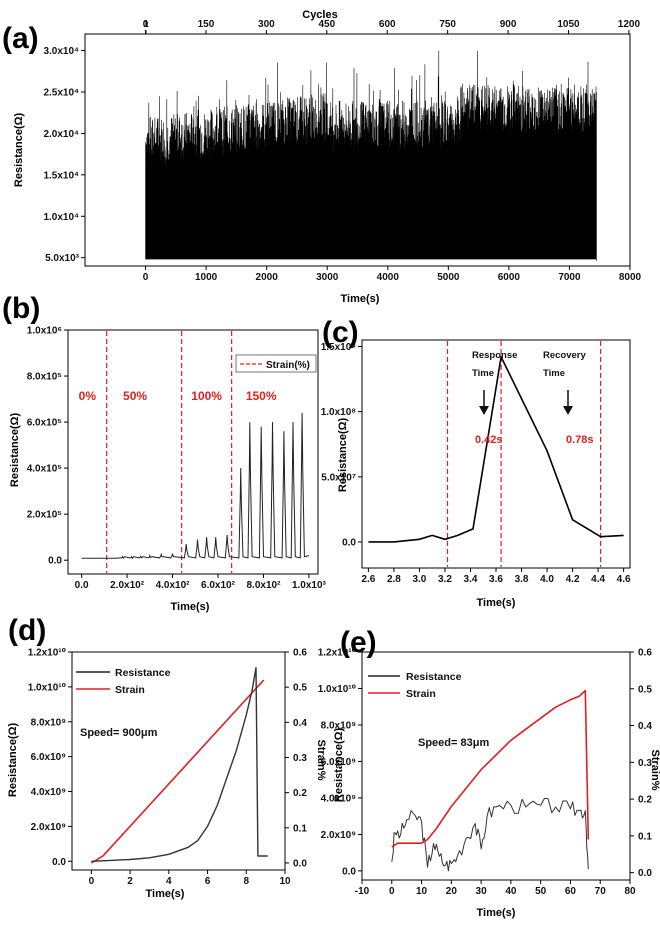  Describe the element at coordinates (362, 891) in the screenshot. I see `panel-e-x-tick-label: -10` at that location.